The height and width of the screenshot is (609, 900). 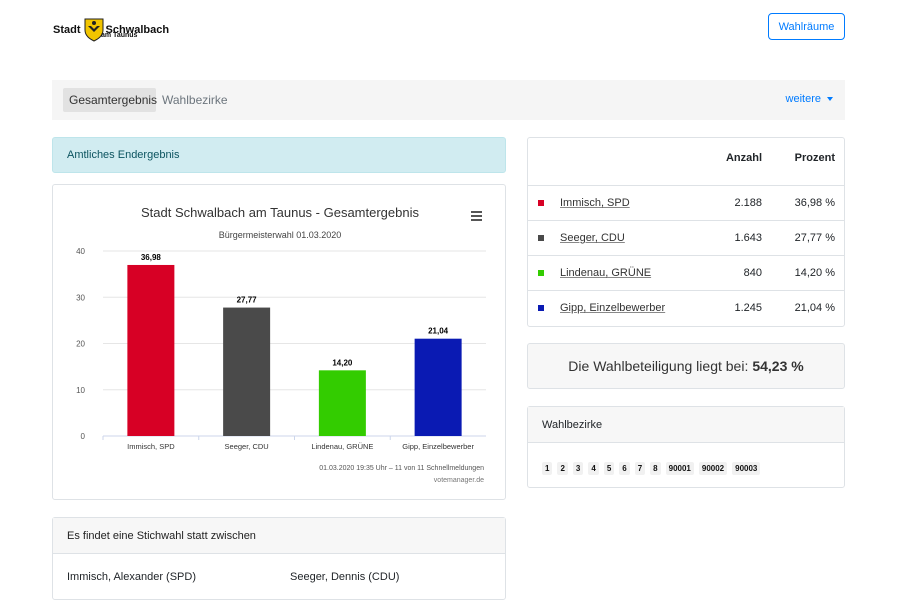 I want to click on logo-text-left: Stadt, so click(x=67, y=29).